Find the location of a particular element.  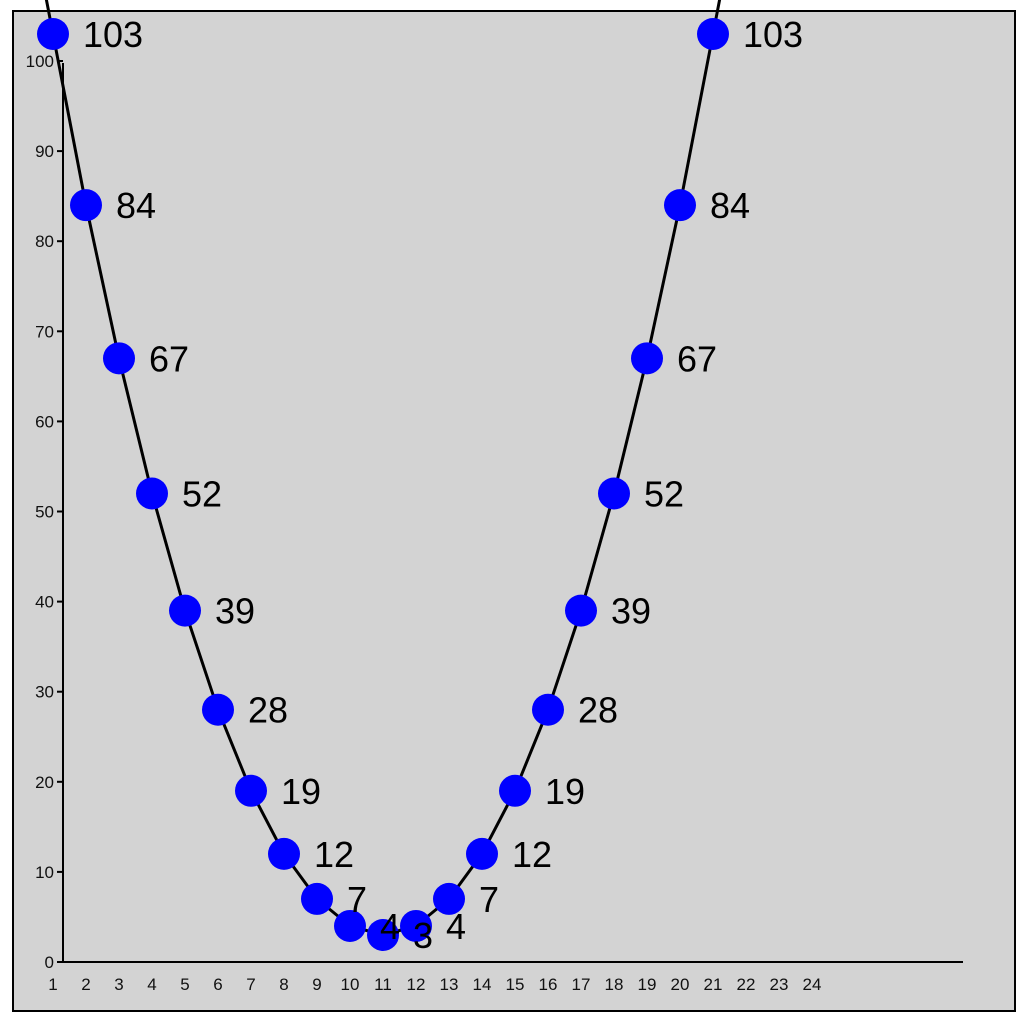

x-tick-label: 17 is located at coordinates (581, 984).